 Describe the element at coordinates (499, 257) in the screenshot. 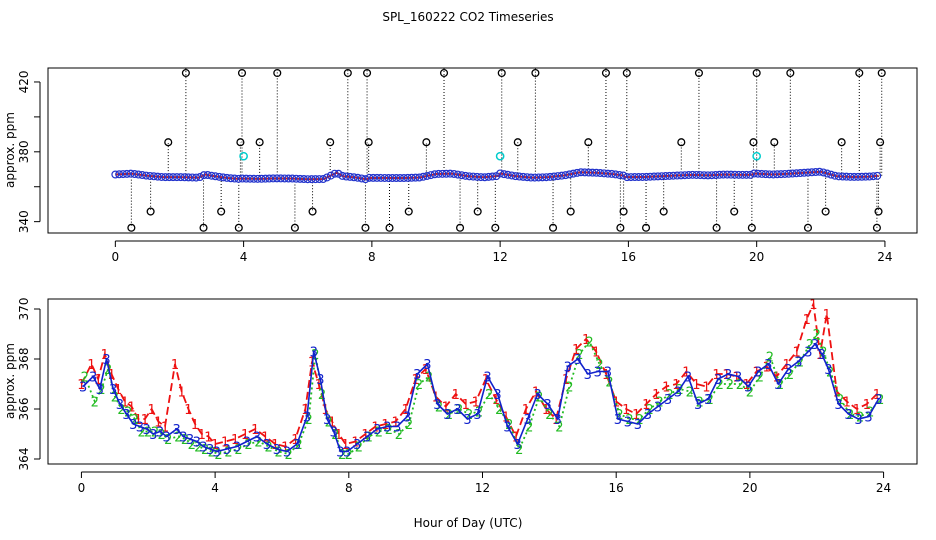

I see `top-x-tick-label: 12` at that location.